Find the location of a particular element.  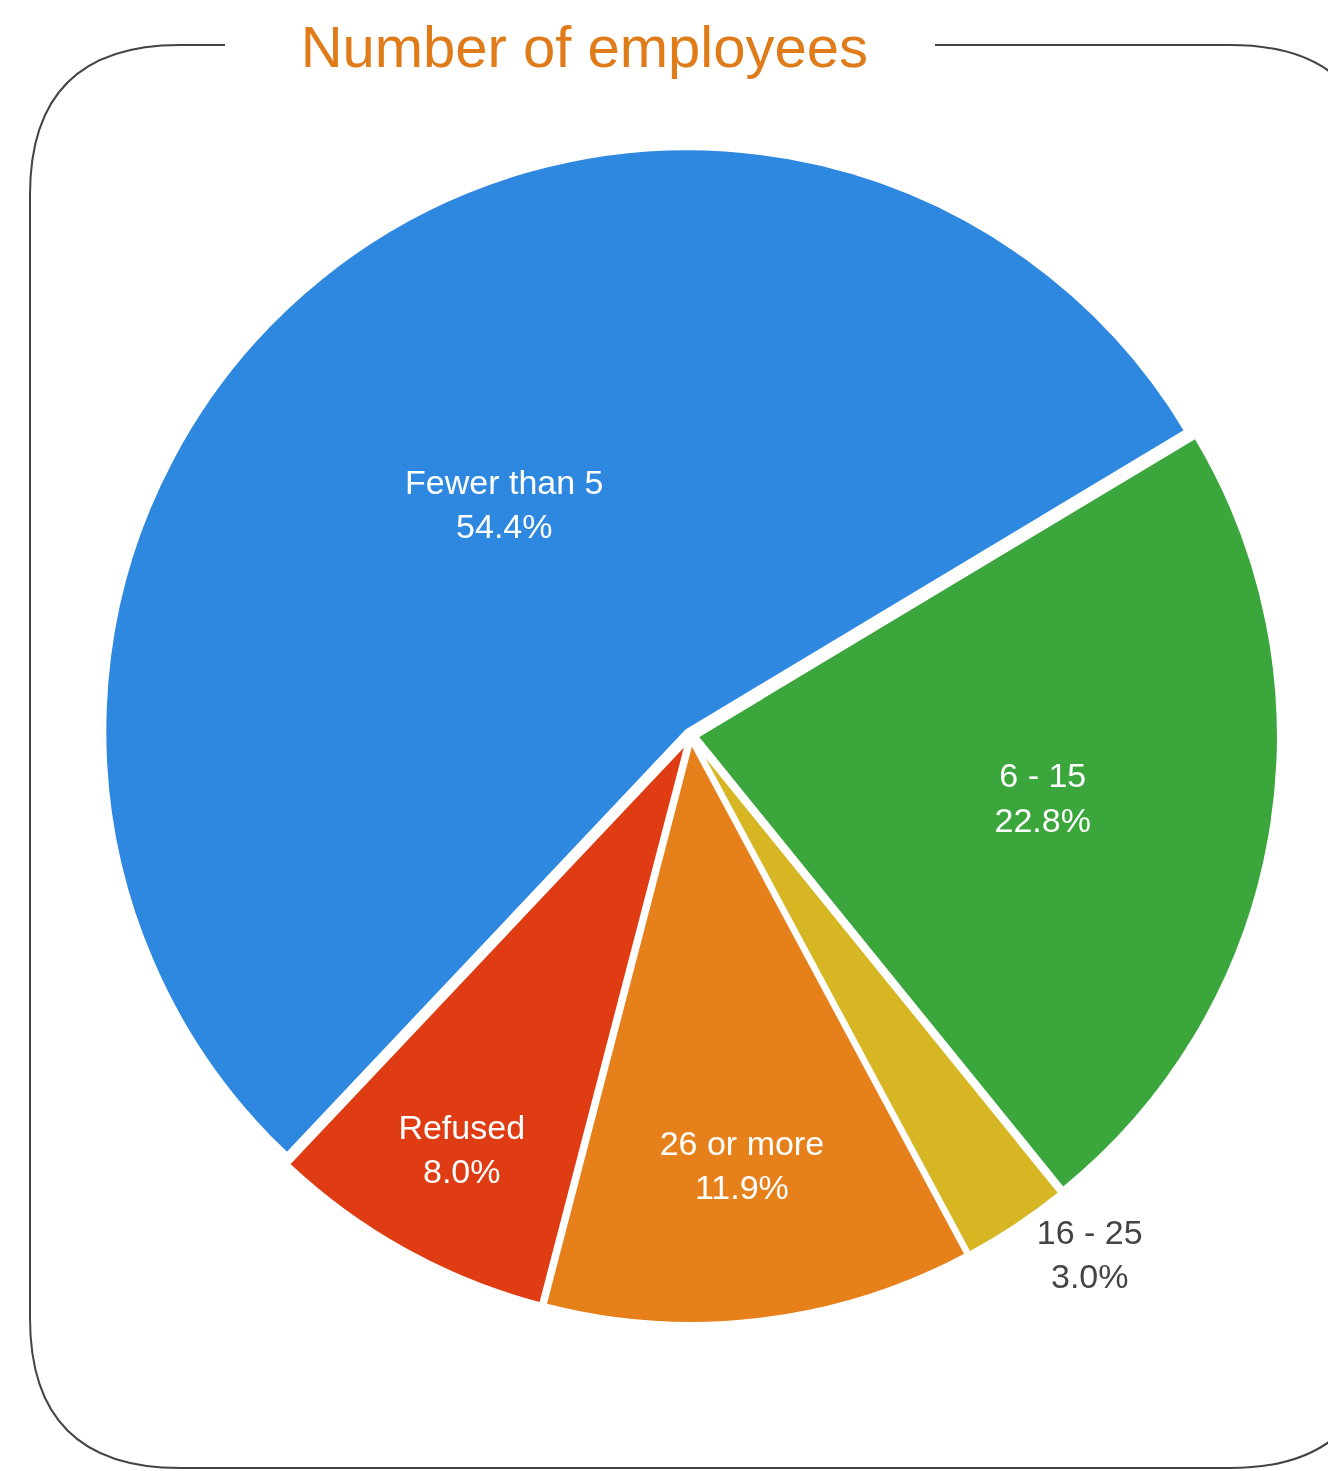

slice-label: Refused is located at coordinates (462, 1126).